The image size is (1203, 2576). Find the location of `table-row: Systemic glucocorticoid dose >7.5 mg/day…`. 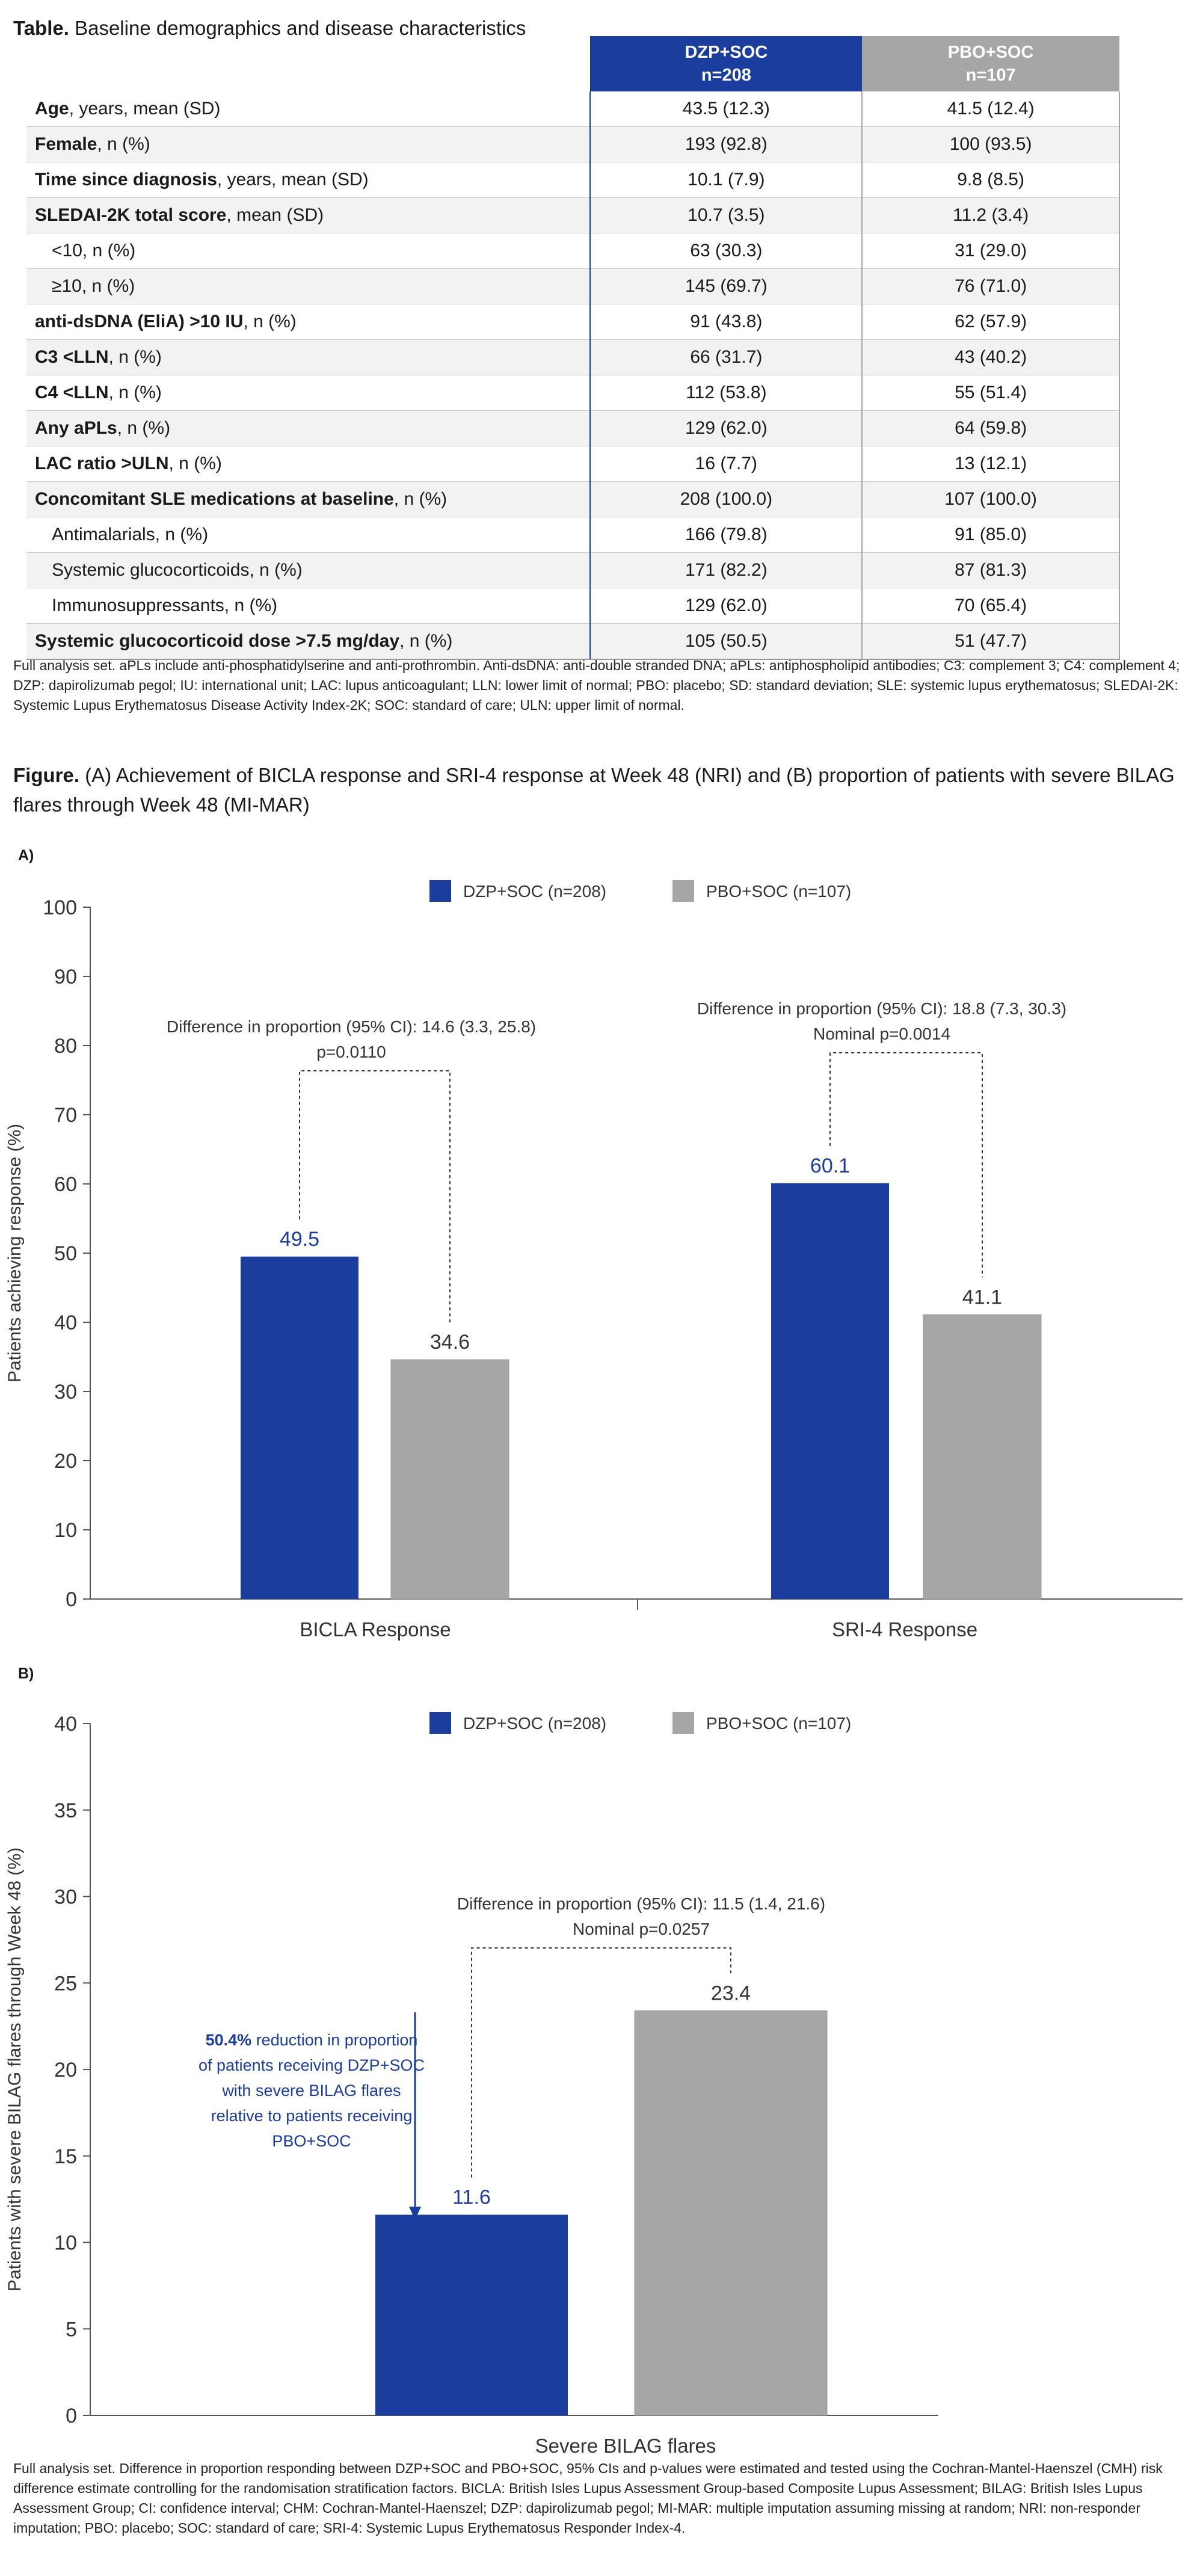

table-row: Systemic glucocorticoid dose >7.5 mg/day… is located at coordinates (573, 641).